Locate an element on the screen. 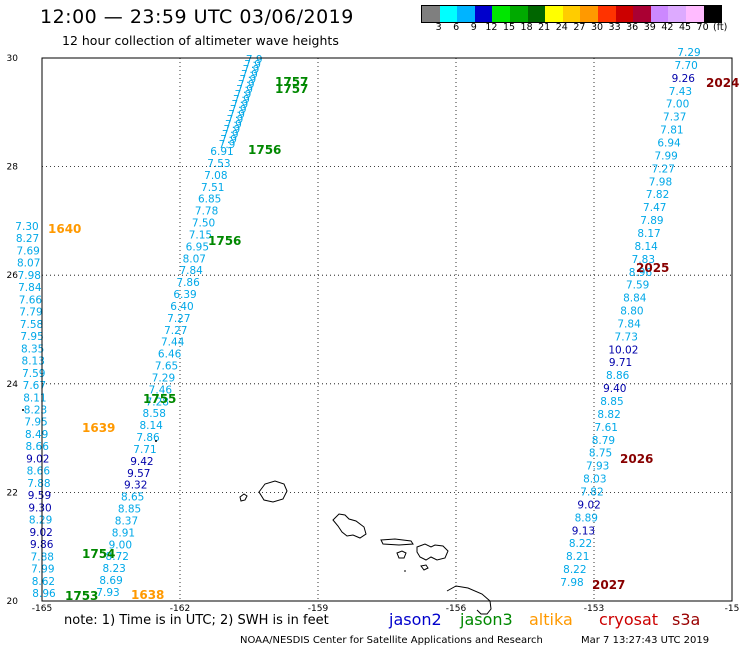 Image resolution: width=740 pixels, height=650 pixels. swh-value: 9.40 is located at coordinates (614, 389).